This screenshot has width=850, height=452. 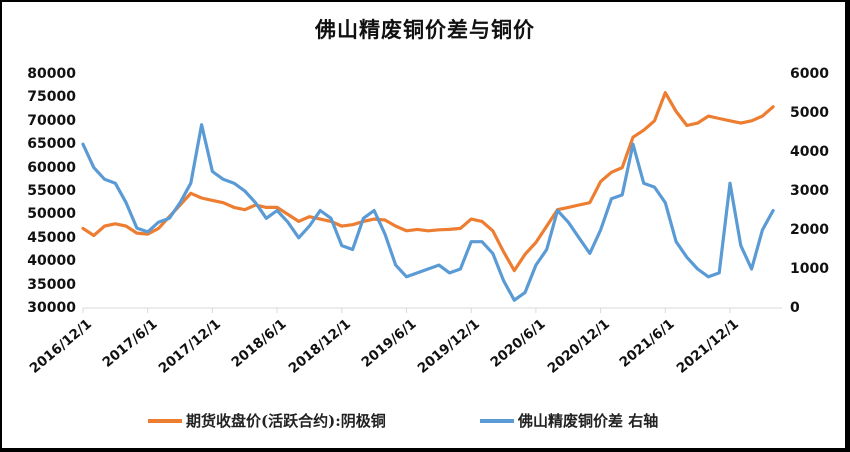 I want to click on right-y-tick-label: 1000, so click(x=809, y=269).